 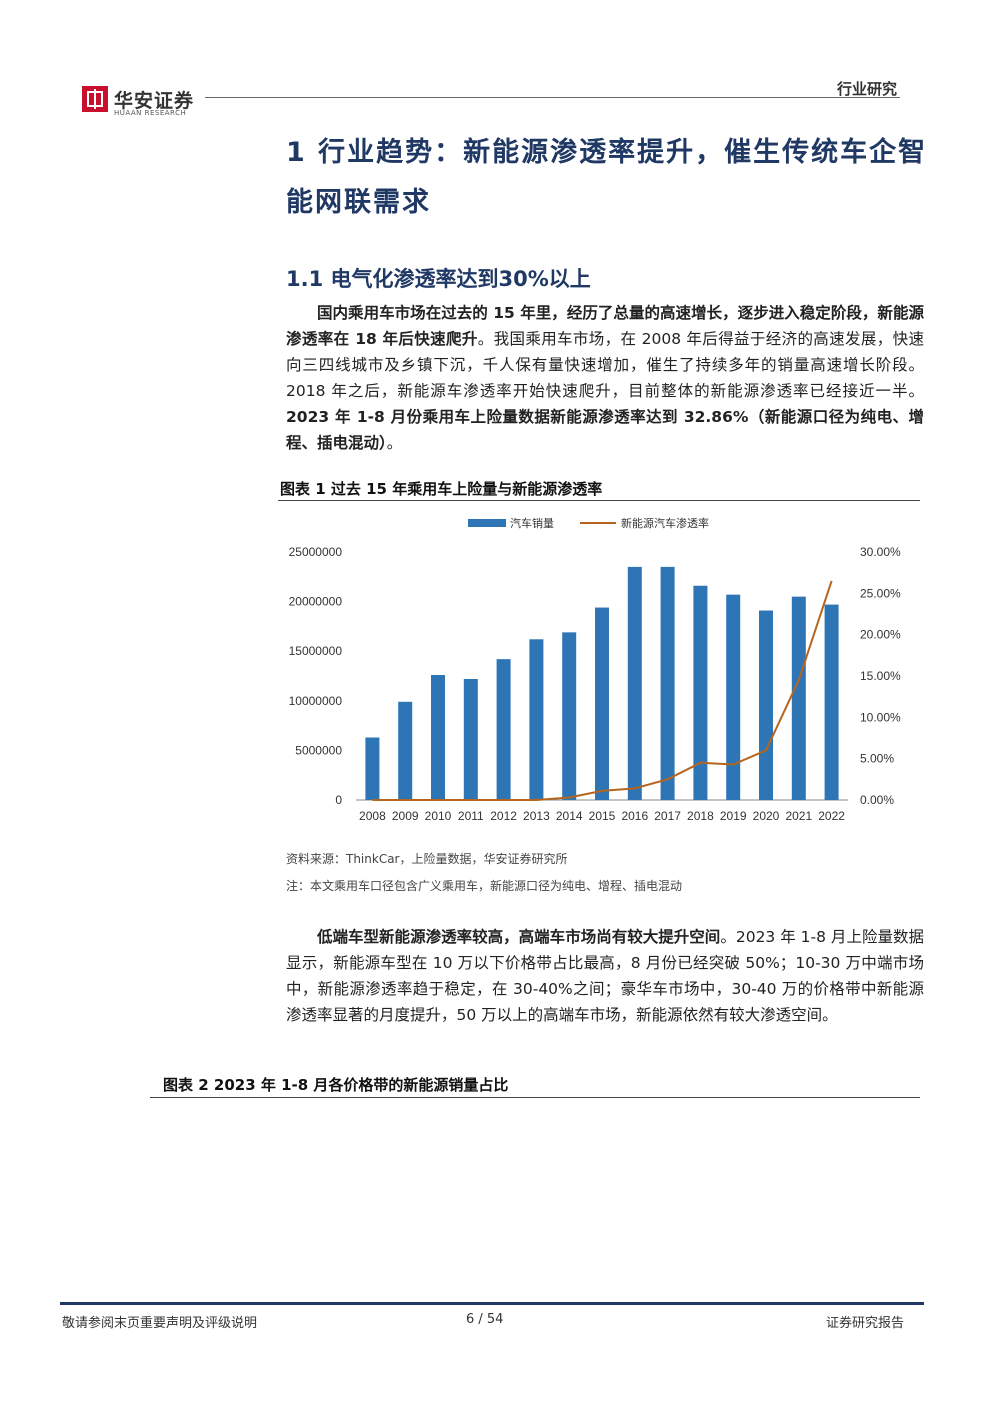 I want to click on x-tick-label: 2010, so click(x=438, y=816).